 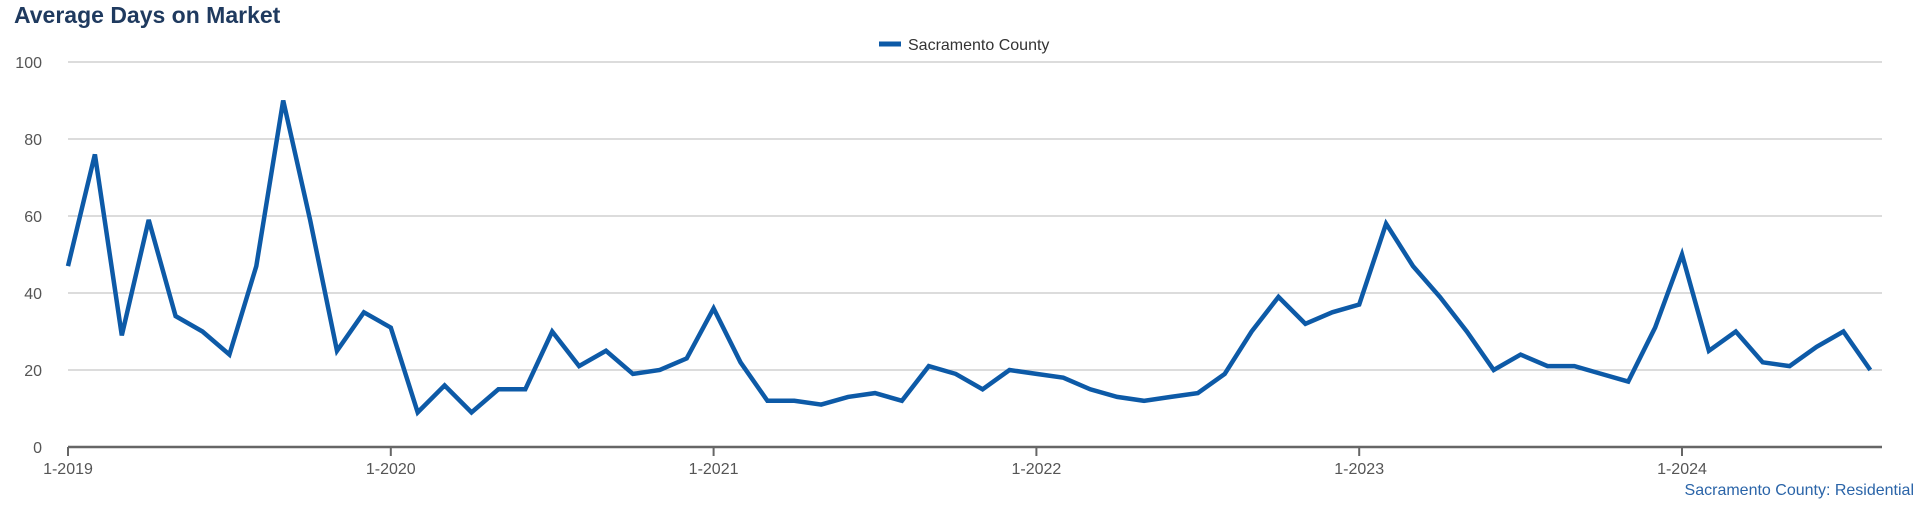 What do you see at coordinates (68, 469) in the screenshot?
I see `x-tick-label: 1-2019` at bounding box center [68, 469].